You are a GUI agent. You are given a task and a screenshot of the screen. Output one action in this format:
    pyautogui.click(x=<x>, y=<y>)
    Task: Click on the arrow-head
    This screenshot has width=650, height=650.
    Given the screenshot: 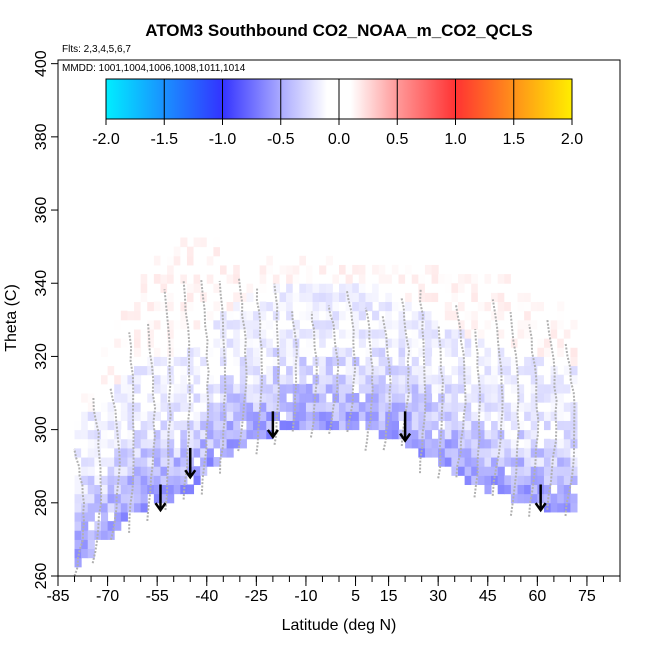 What is the action you would take?
    pyautogui.click(x=272, y=434)
    